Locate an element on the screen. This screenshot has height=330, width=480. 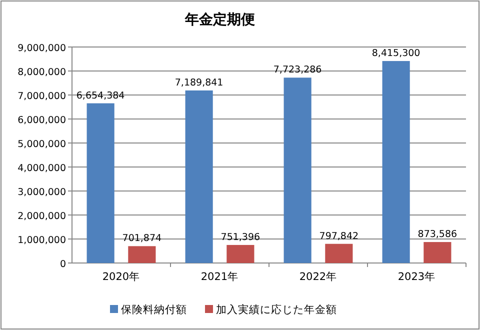
y-tick-label: 6,000,000 is located at coordinates (42, 120).